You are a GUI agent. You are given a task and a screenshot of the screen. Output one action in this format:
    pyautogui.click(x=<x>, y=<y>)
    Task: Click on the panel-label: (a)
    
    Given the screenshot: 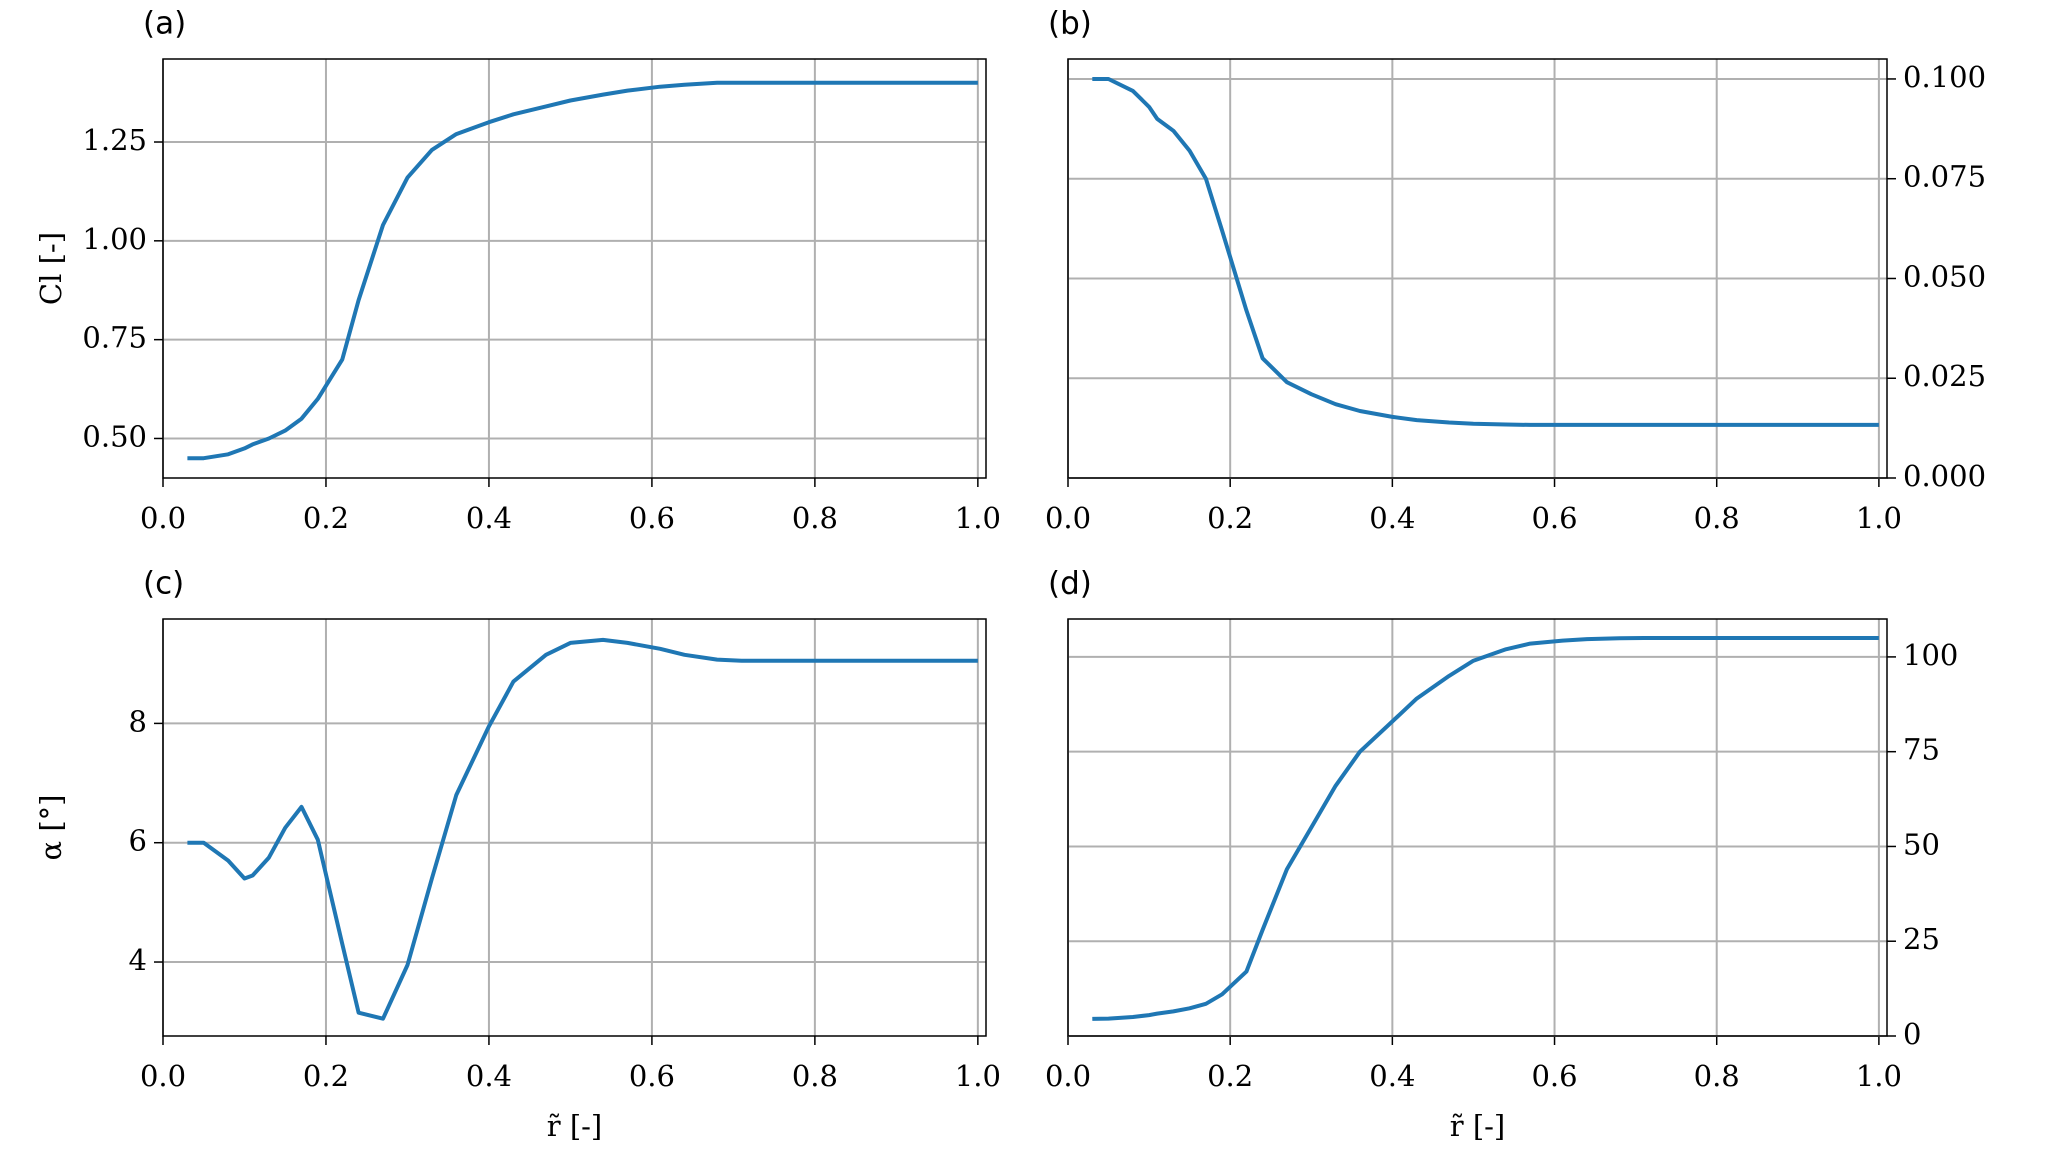 What is the action you would take?
    pyautogui.click(x=164, y=24)
    